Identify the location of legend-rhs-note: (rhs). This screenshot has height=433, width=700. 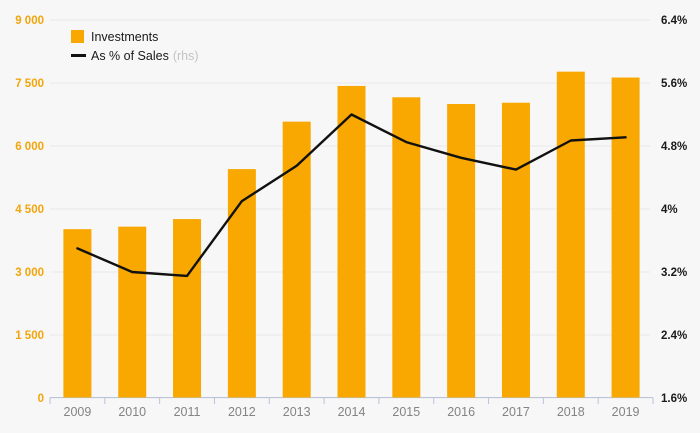
(185, 55).